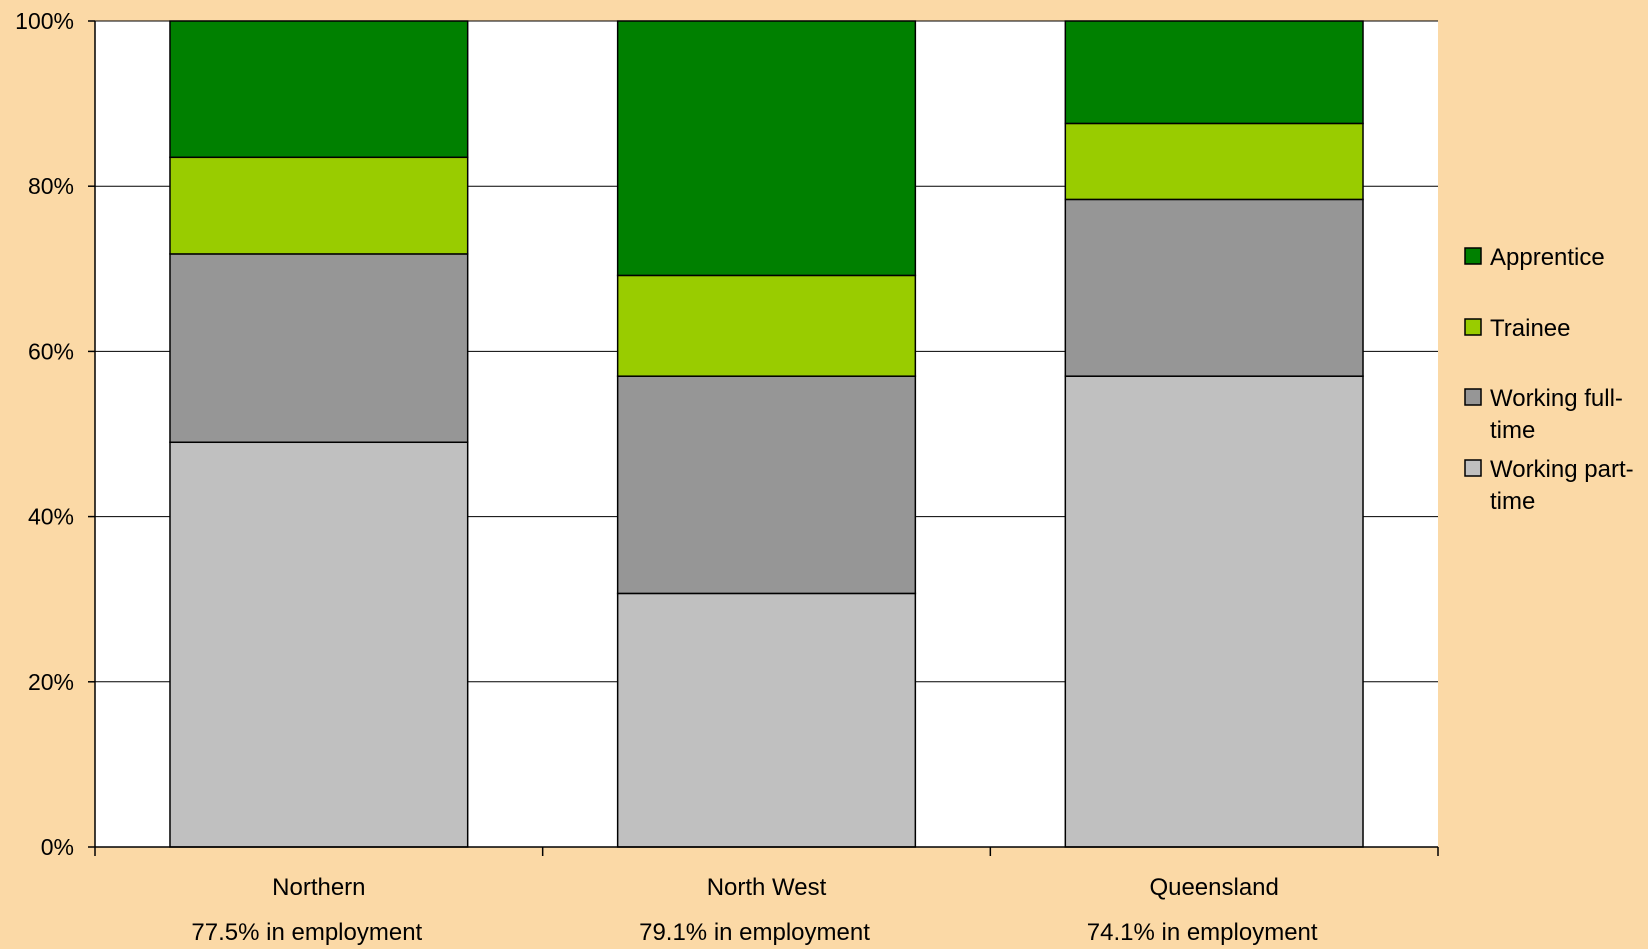 This screenshot has width=1648, height=949. Describe the element at coordinates (1202, 932) in the screenshot. I see `employment-note: 74.1% in employment` at that location.